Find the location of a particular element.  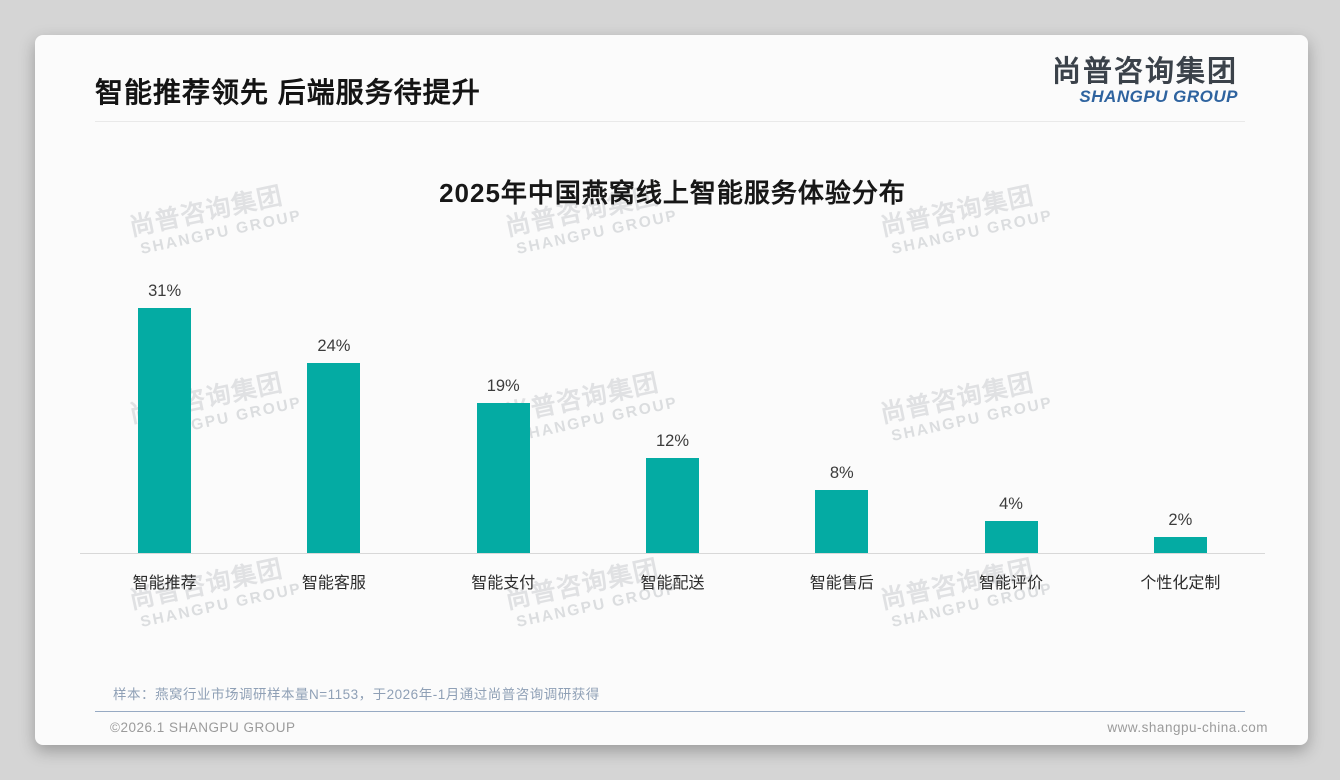

bar-value-label: 4% is located at coordinates (1011, 504).